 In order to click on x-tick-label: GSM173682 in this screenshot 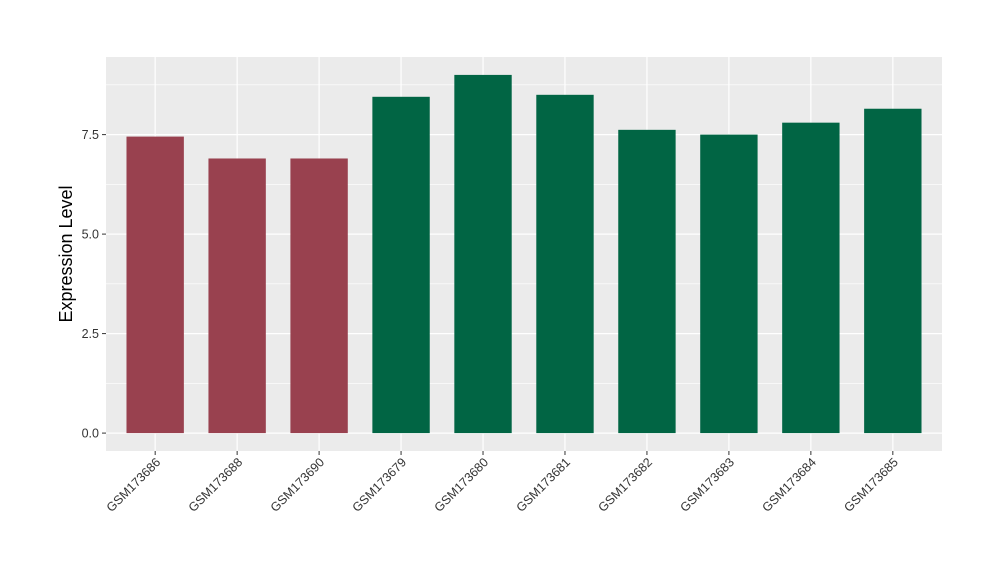, I will do `click(626, 485)`.